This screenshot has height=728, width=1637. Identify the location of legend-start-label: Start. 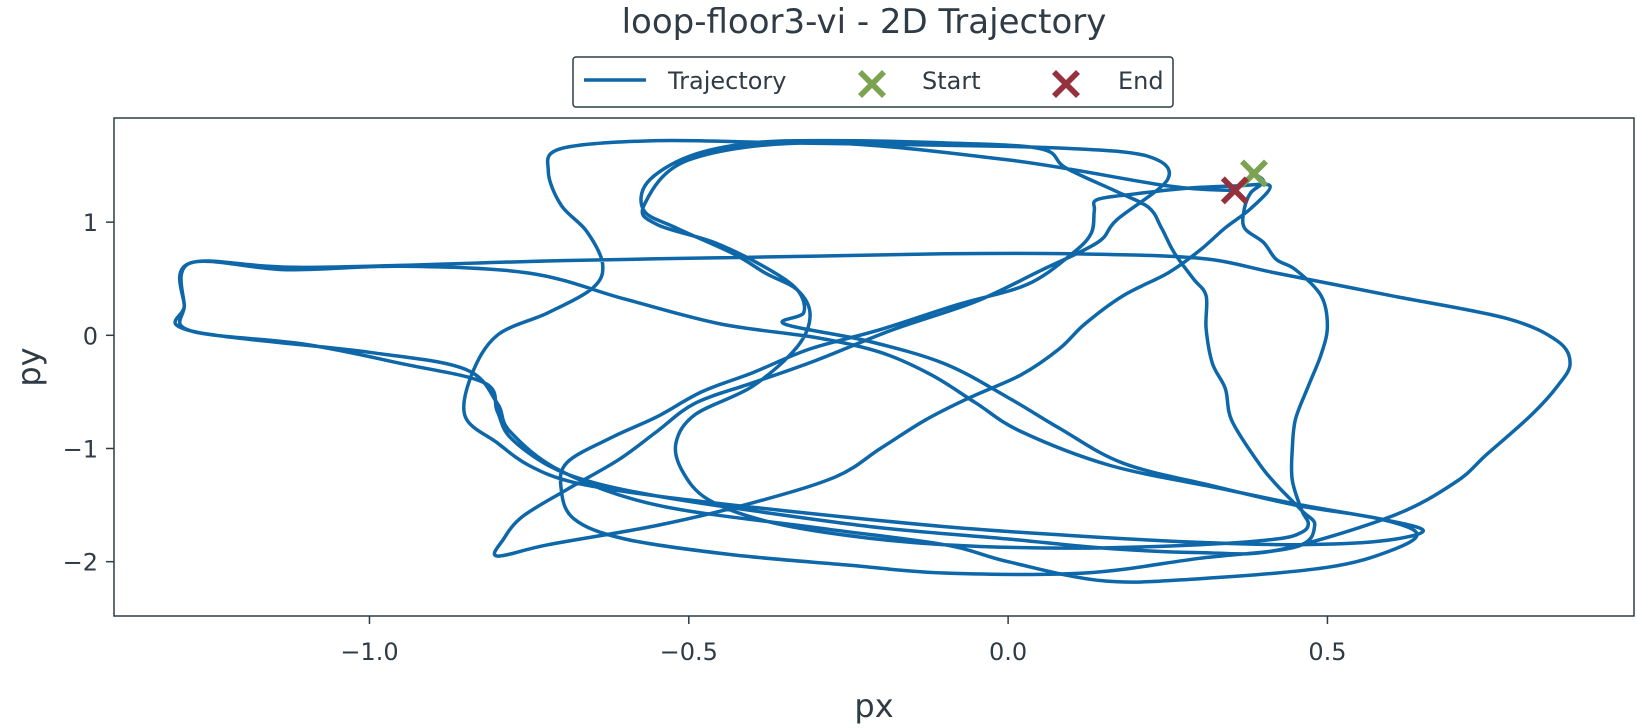
(951, 81).